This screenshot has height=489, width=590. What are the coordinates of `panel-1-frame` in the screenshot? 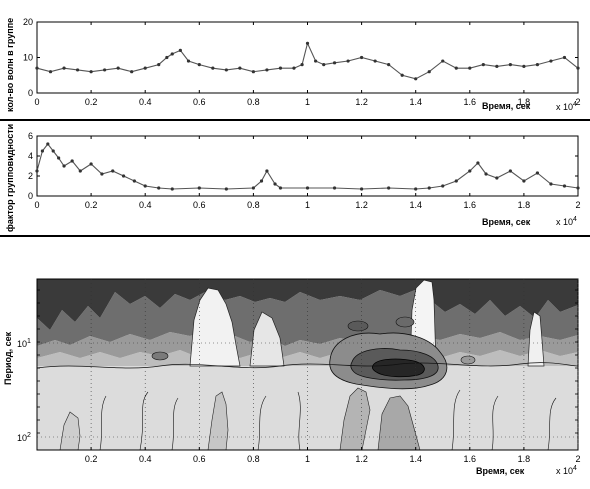 It's located at (307, 57).